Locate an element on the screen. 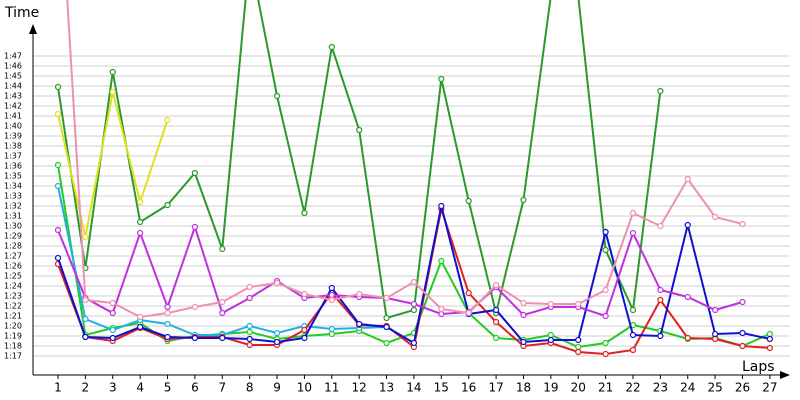 Image resolution: width=800 pixels, height=400 pixels. x-tick-label: 18 is located at coordinates (523, 388).